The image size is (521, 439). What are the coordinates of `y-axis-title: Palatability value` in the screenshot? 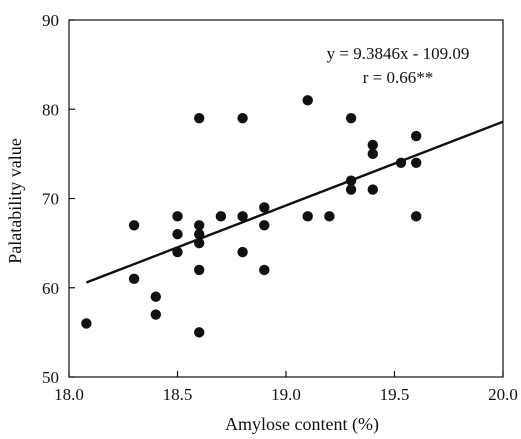 It's located at (15, 200).